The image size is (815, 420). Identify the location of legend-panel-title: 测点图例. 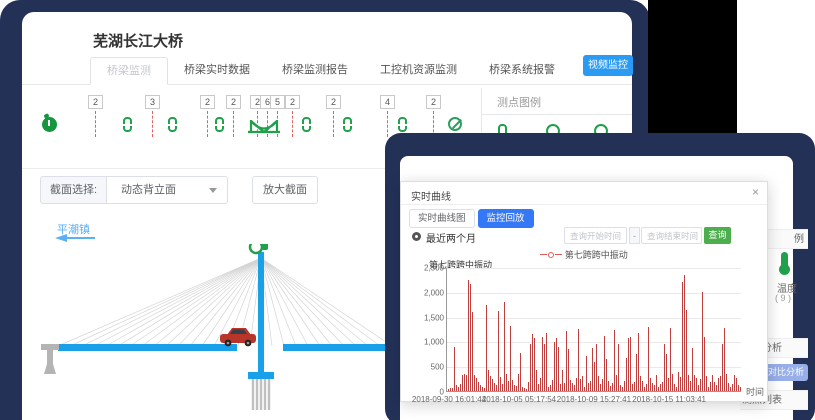
(519, 103).